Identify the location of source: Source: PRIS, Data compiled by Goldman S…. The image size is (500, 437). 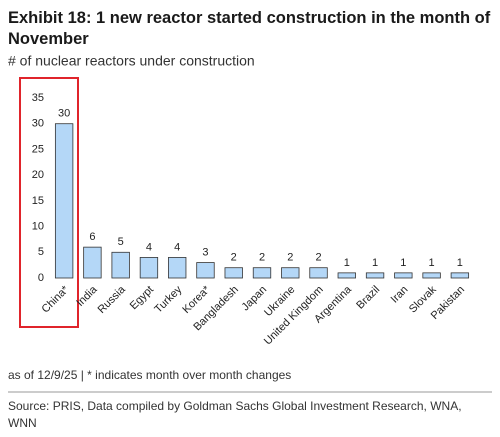
(235, 414).